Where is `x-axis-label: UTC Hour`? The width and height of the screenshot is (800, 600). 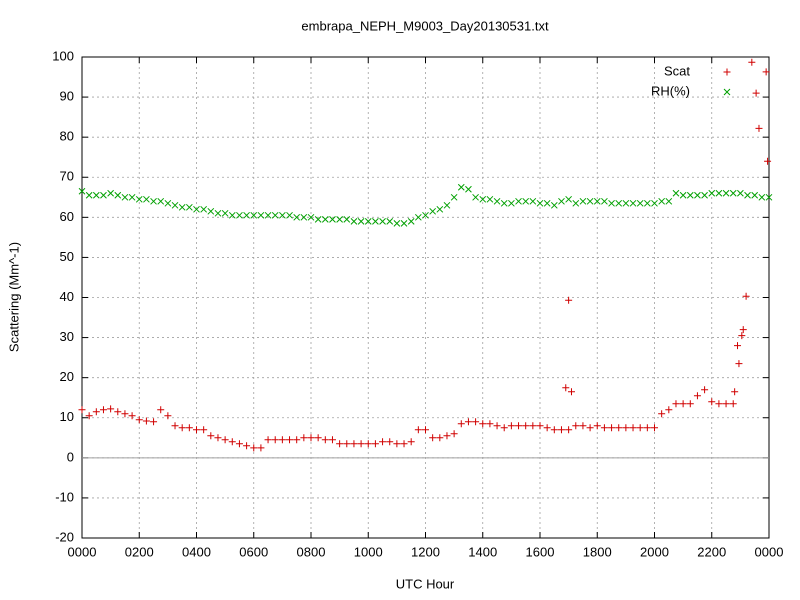
x-axis-label: UTC Hour is located at coordinates (425, 583).